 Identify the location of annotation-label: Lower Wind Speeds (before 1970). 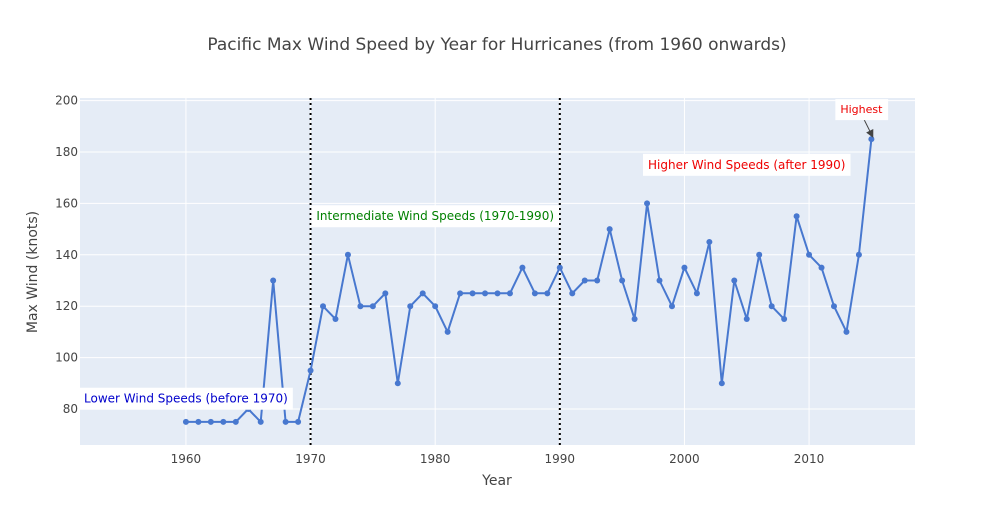
(186, 398).